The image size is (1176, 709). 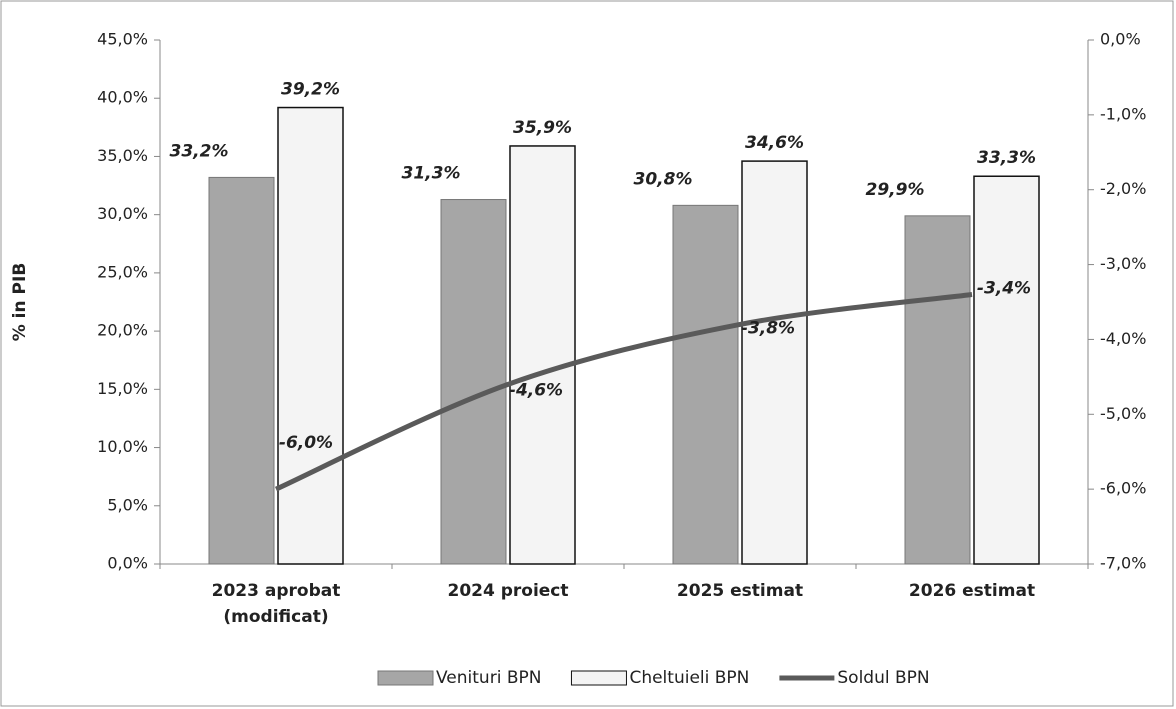 What do you see at coordinates (488, 678) in the screenshot?
I see `legend-label: Venituri BPN` at bounding box center [488, 678].